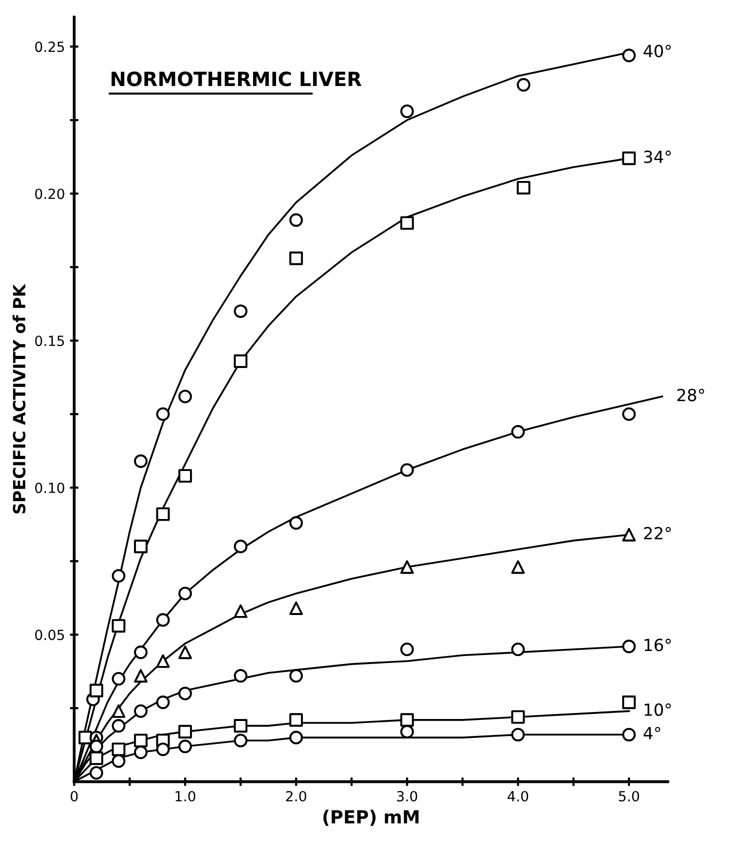 This screenshot has width=742, height=859. What do you see at coordinates (518, 796) in the screenshot?
I see `x-tick-label: 4.0` at bounding box center [518, 796].